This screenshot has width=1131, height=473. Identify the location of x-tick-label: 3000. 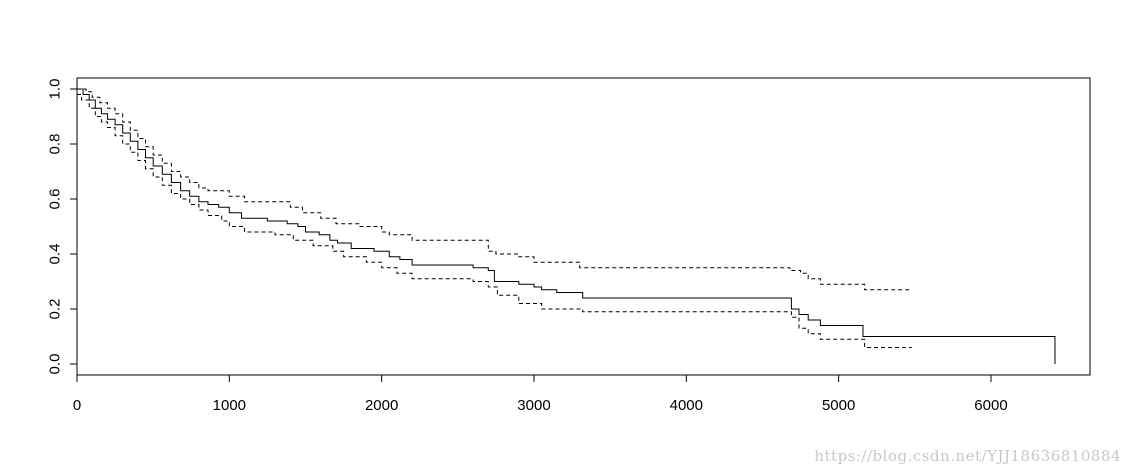
(533, 405).